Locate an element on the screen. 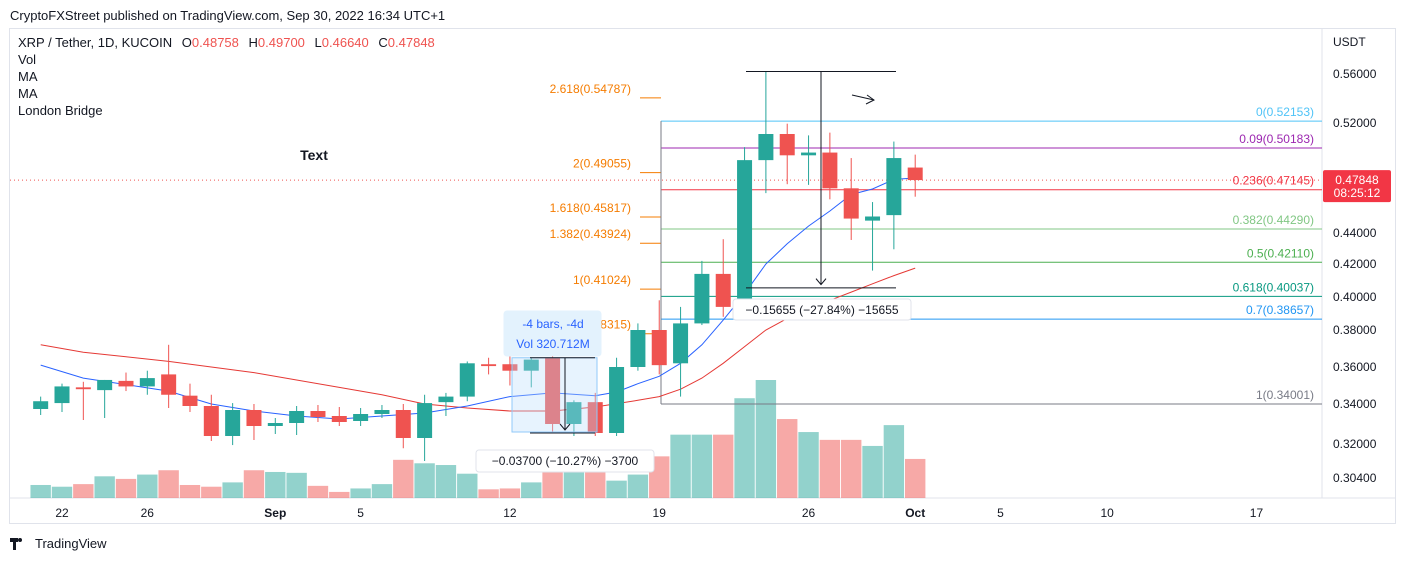  legend-symbol: XRP / Tether, 1D, KUCOIN is located at coordinates (95, 42).